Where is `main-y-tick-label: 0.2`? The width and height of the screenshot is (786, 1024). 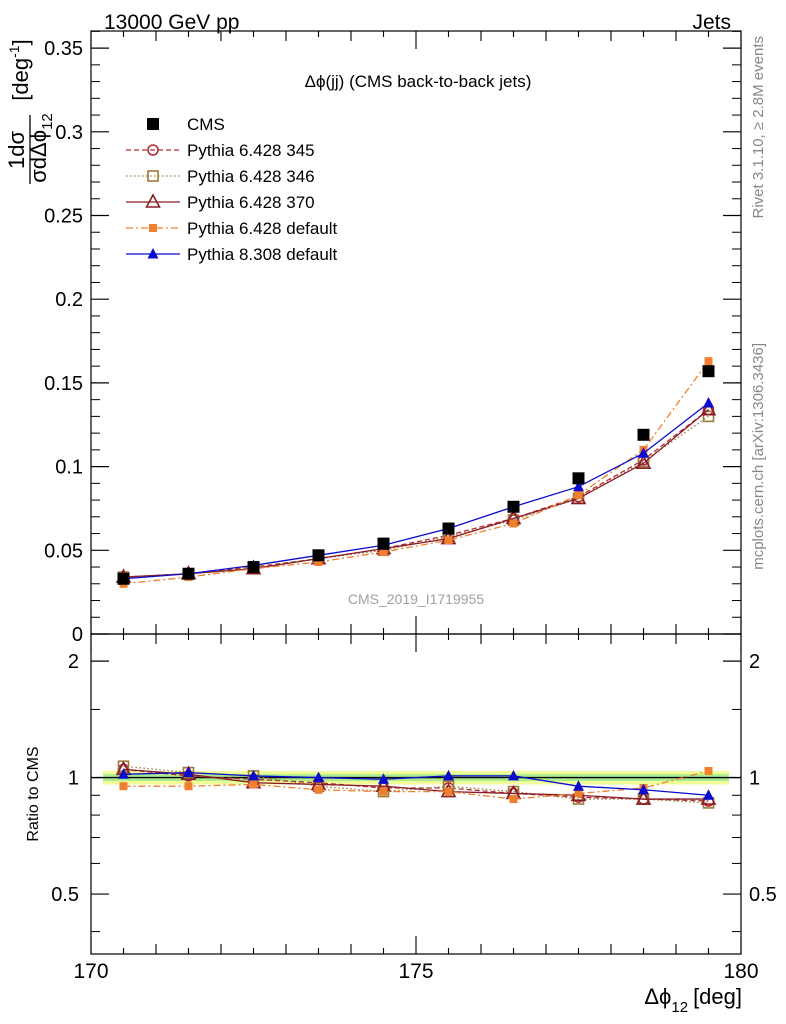 main-y-tick-label: 0.2 is located at coordinates (69, 300).